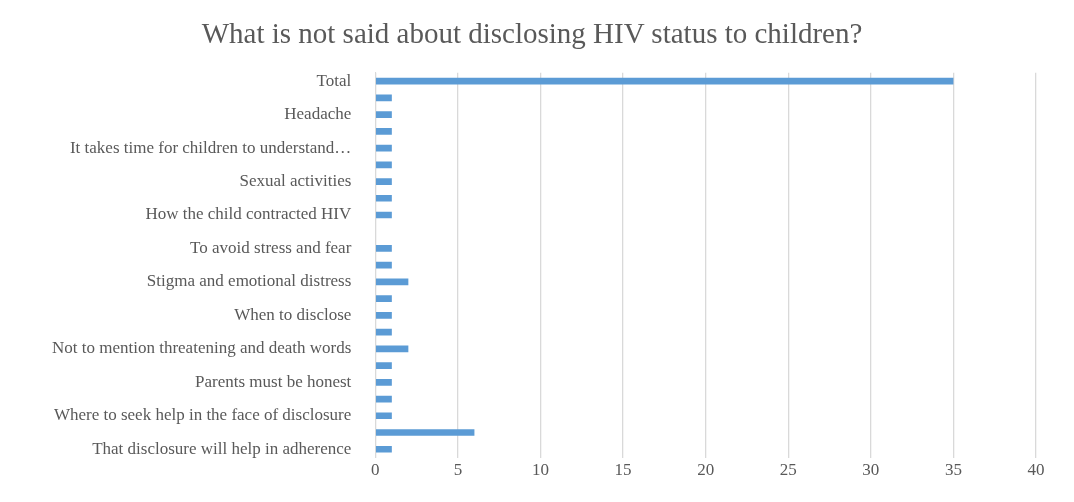 The height and width of the screenshot is (502, 1074). Describe the element at coordinates (540, 470) in the screenshot. I see `x-tick-label: 10` at that location.